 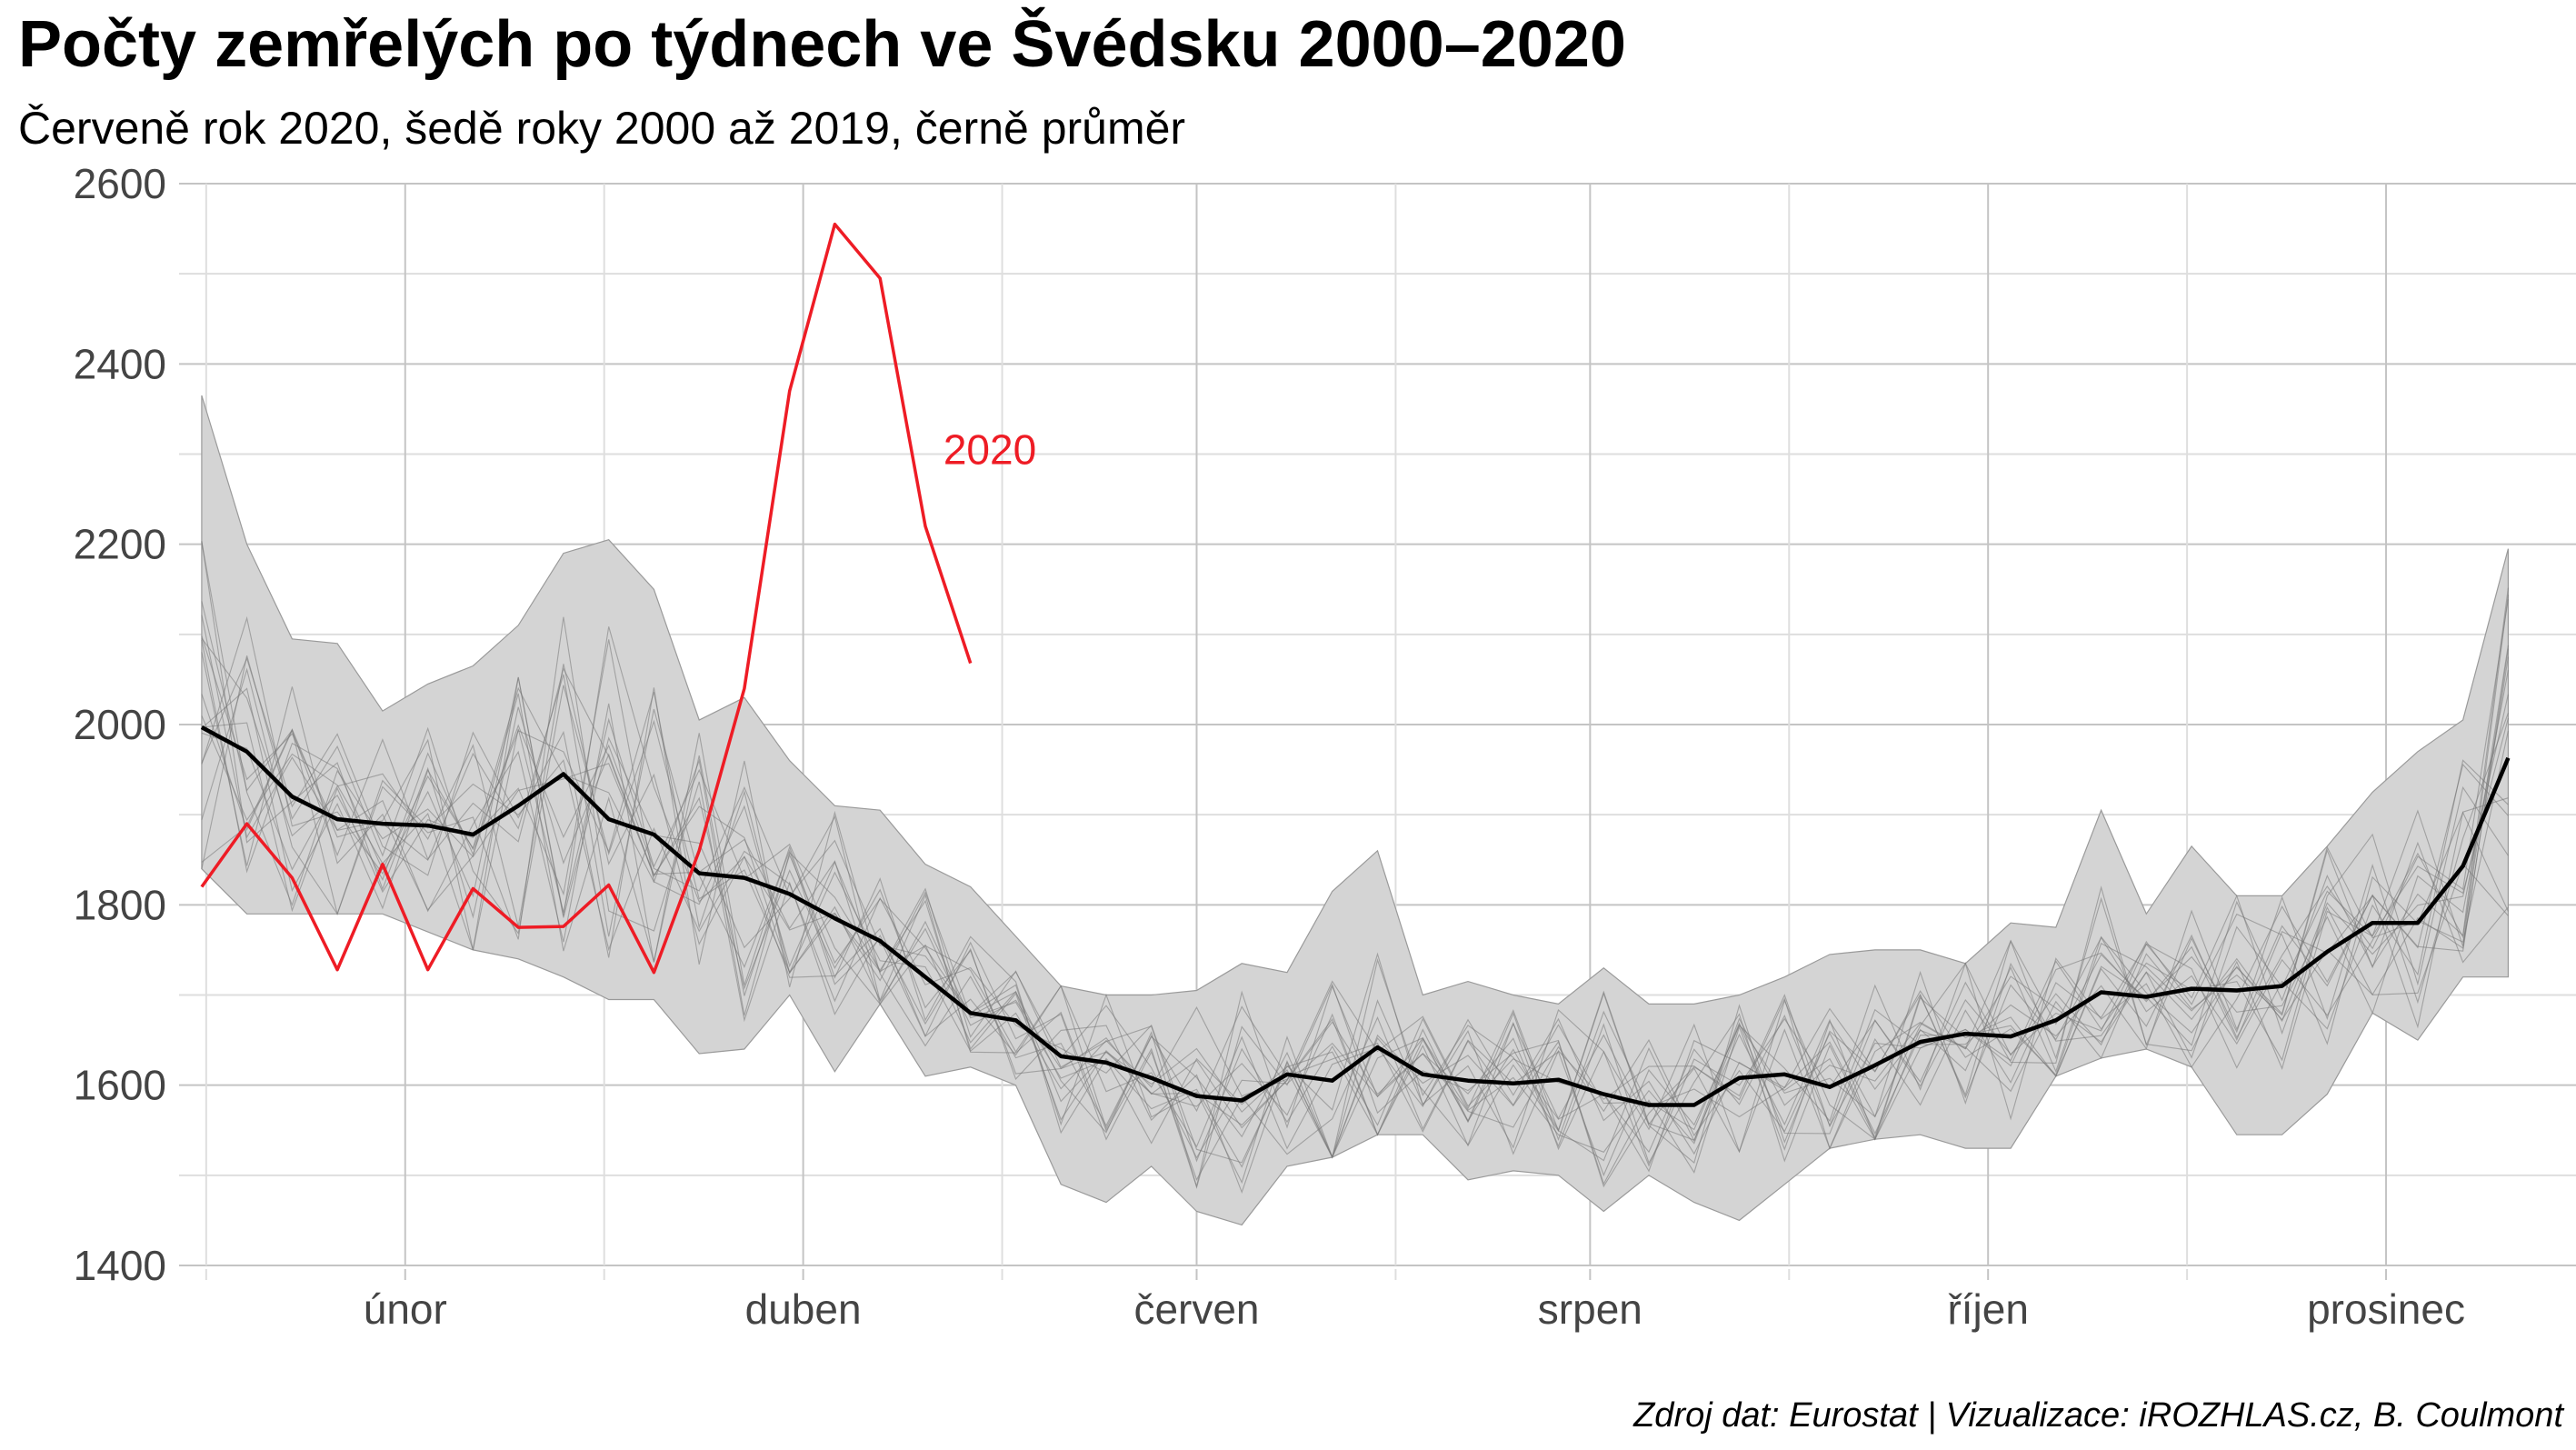 I want to click on annotation-2020: 2020, so click(x=990, y=450).